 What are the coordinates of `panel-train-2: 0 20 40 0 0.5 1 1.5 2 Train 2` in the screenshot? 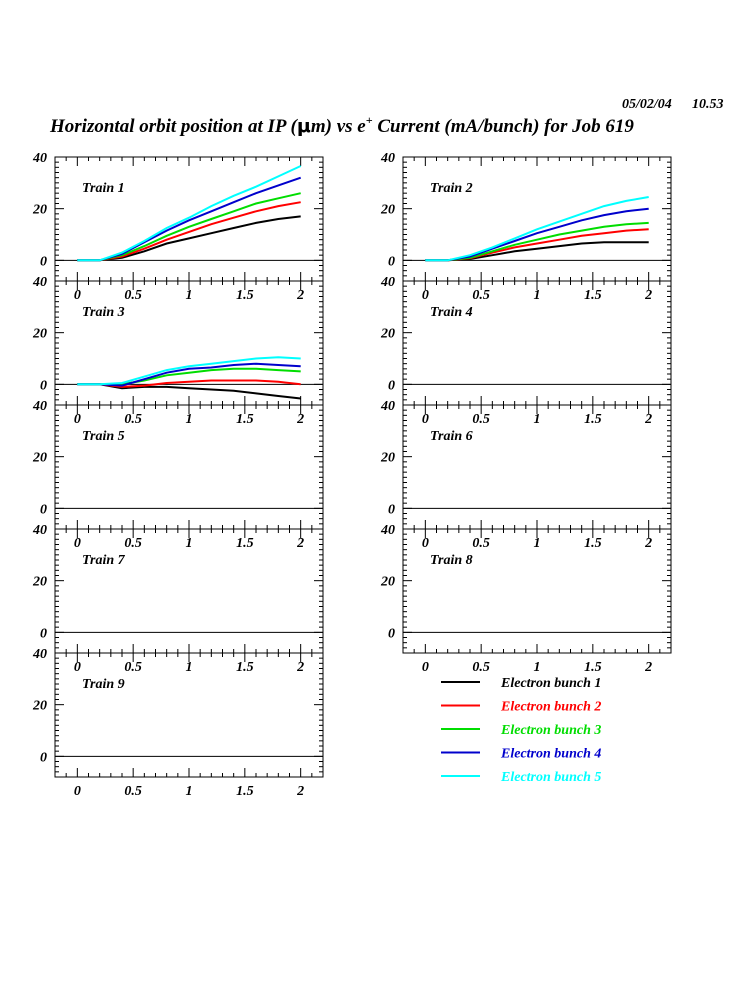 It's located at (526, 227).